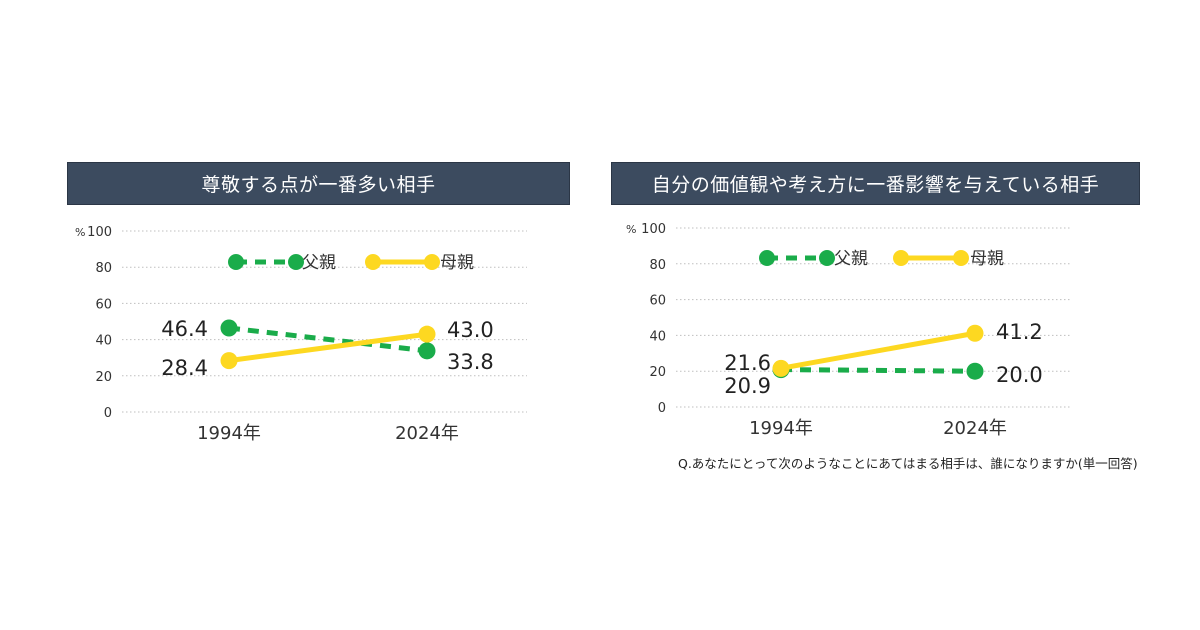 This screenshot has width=1200, height=630. I want to click on chart-title-right: 自分の価値観や考え方に一番影響を与えている相手, so click(875, 183).